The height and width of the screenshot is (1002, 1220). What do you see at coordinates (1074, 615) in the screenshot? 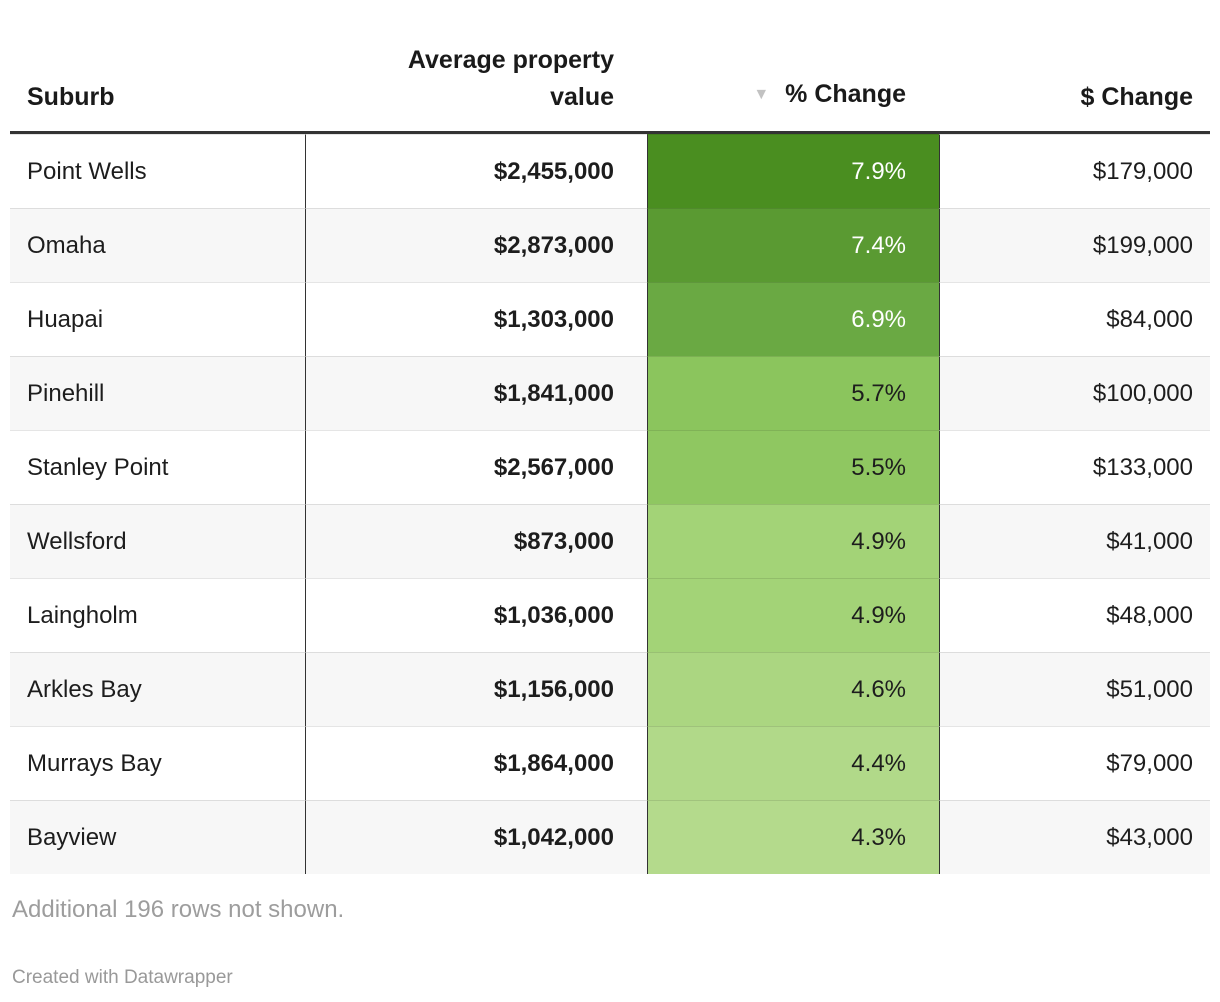
I see `dollar-change-cell: $48,000` at bounding box center [1074, 615].